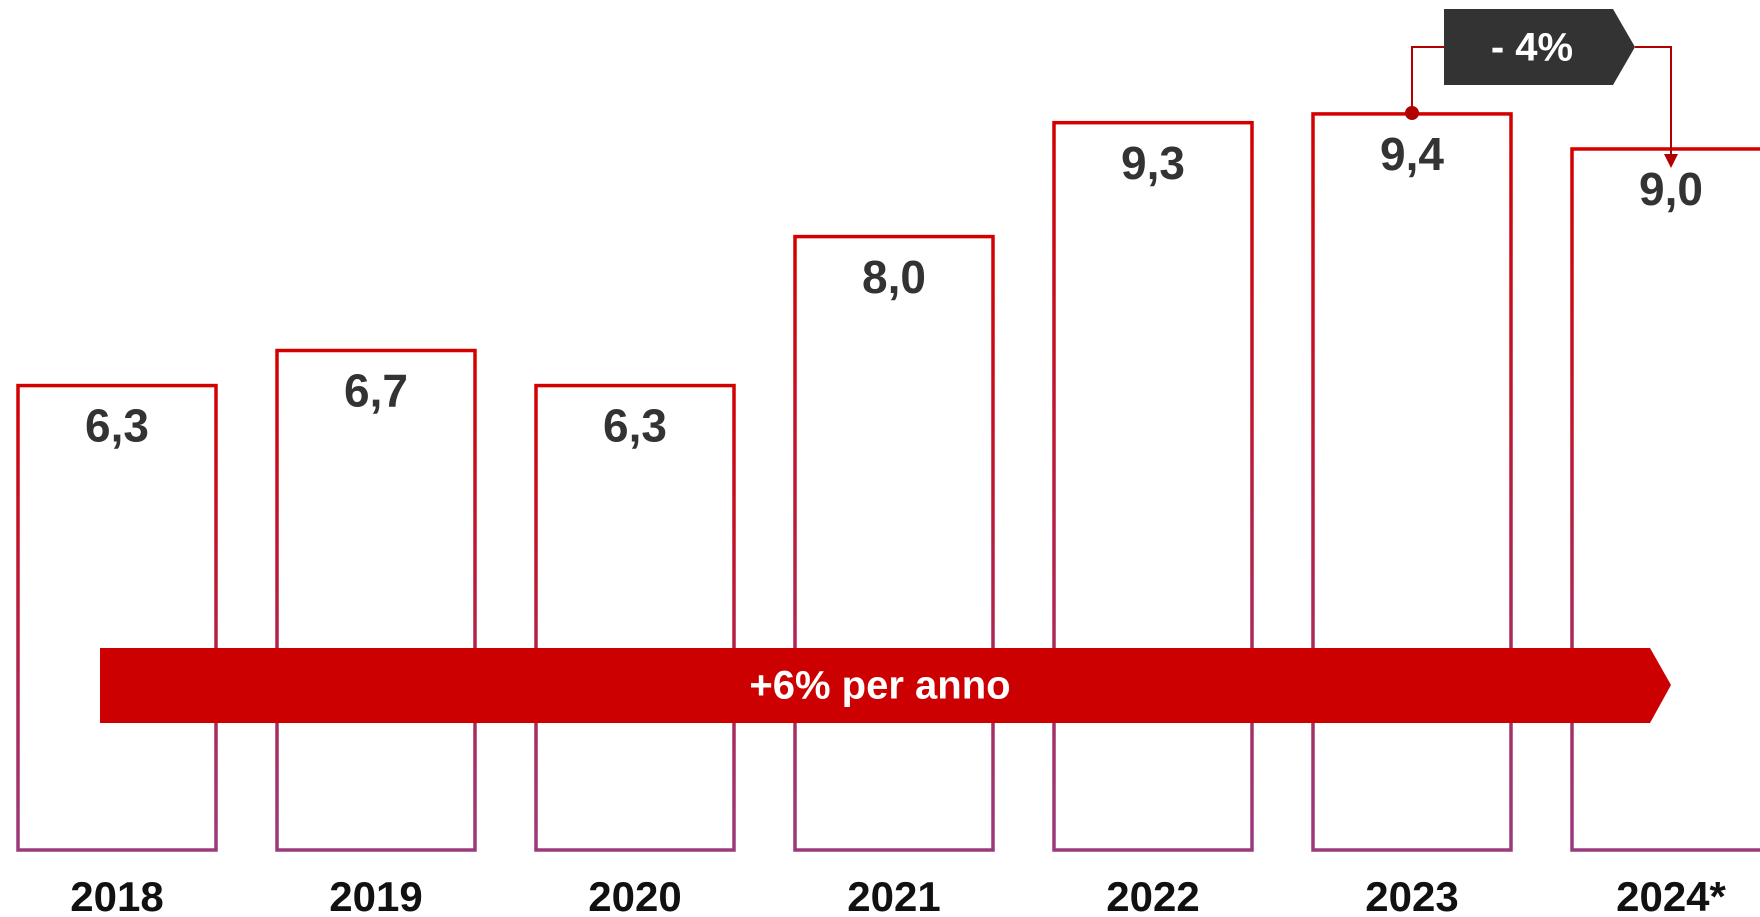 Image resolution: width=1760 pixels, height=917 pixels. I want to click on trend-label: +6% per anno, so click(879, 686).